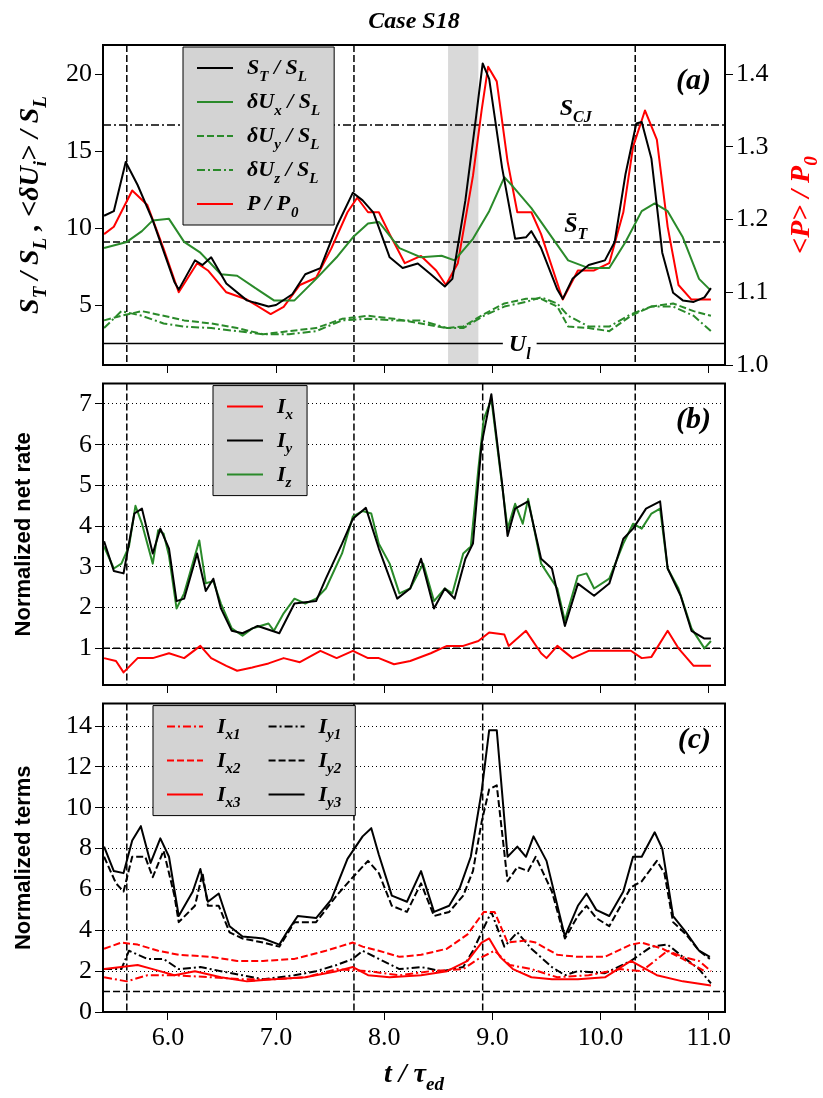 The width and height of the screenshot is (823, 1098). What do you see at coordinates (79, 765) in the screenshot?
I see `y-tick-label: 12` at bounding box center [79, 765].